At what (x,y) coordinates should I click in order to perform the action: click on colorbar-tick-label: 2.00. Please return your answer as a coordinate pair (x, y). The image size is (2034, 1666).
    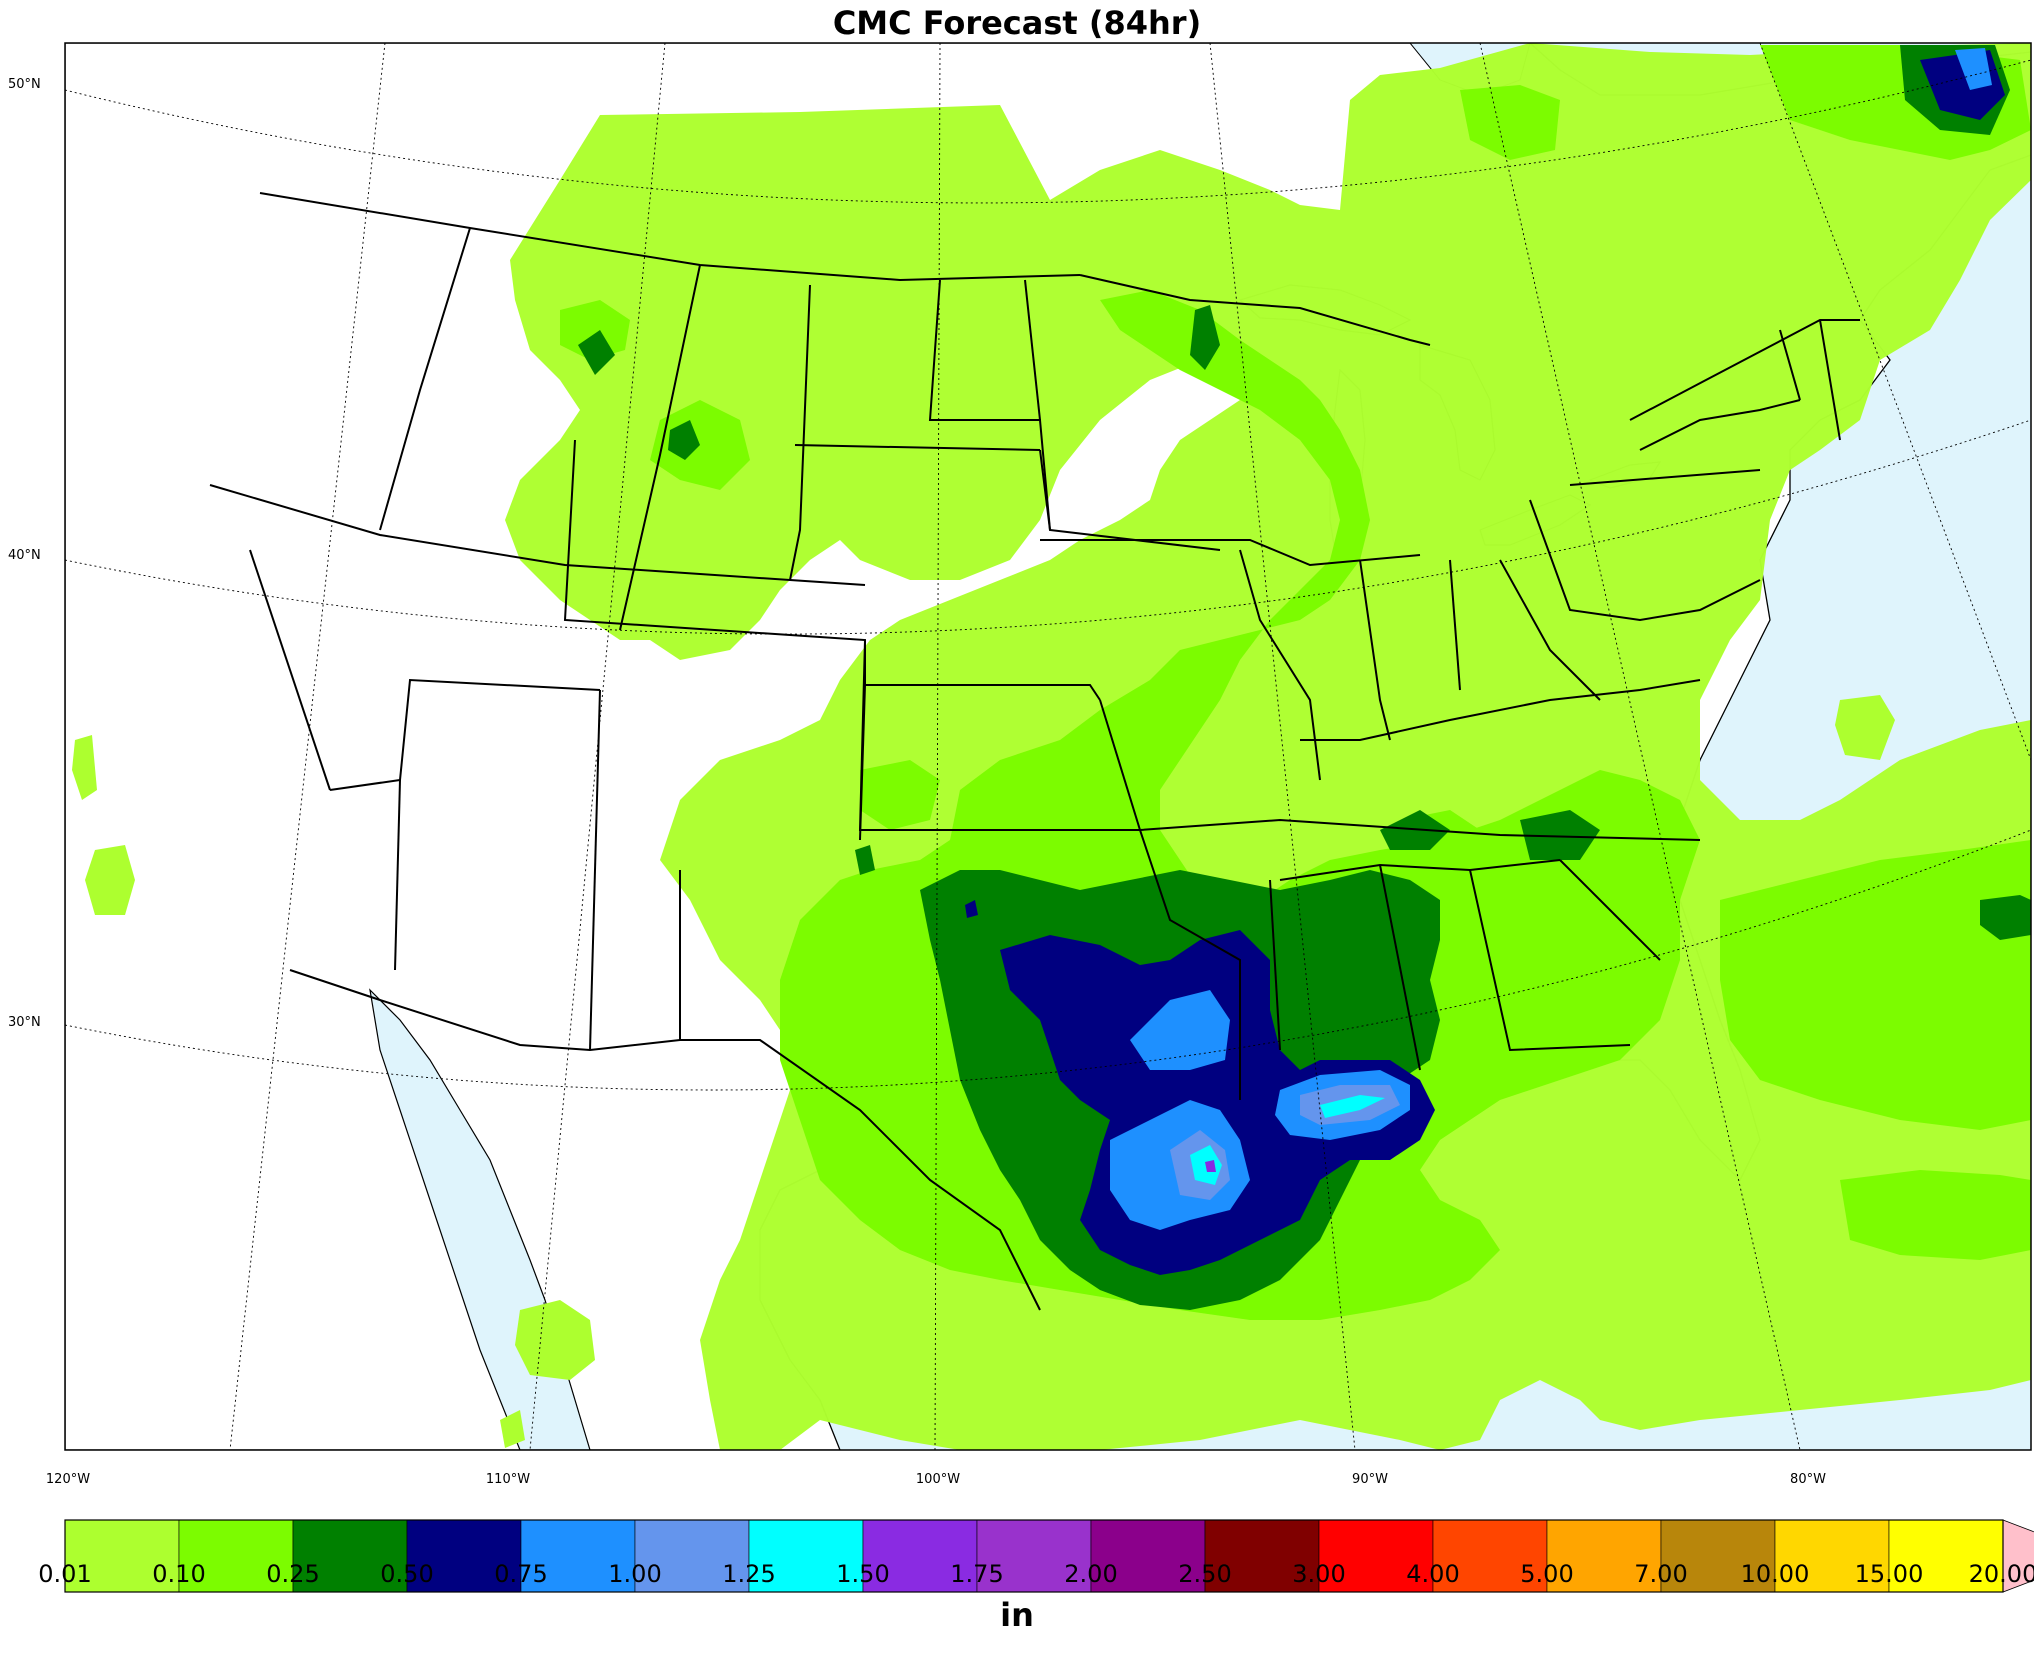
    Looking at the image, I should click on (1091, 1574).